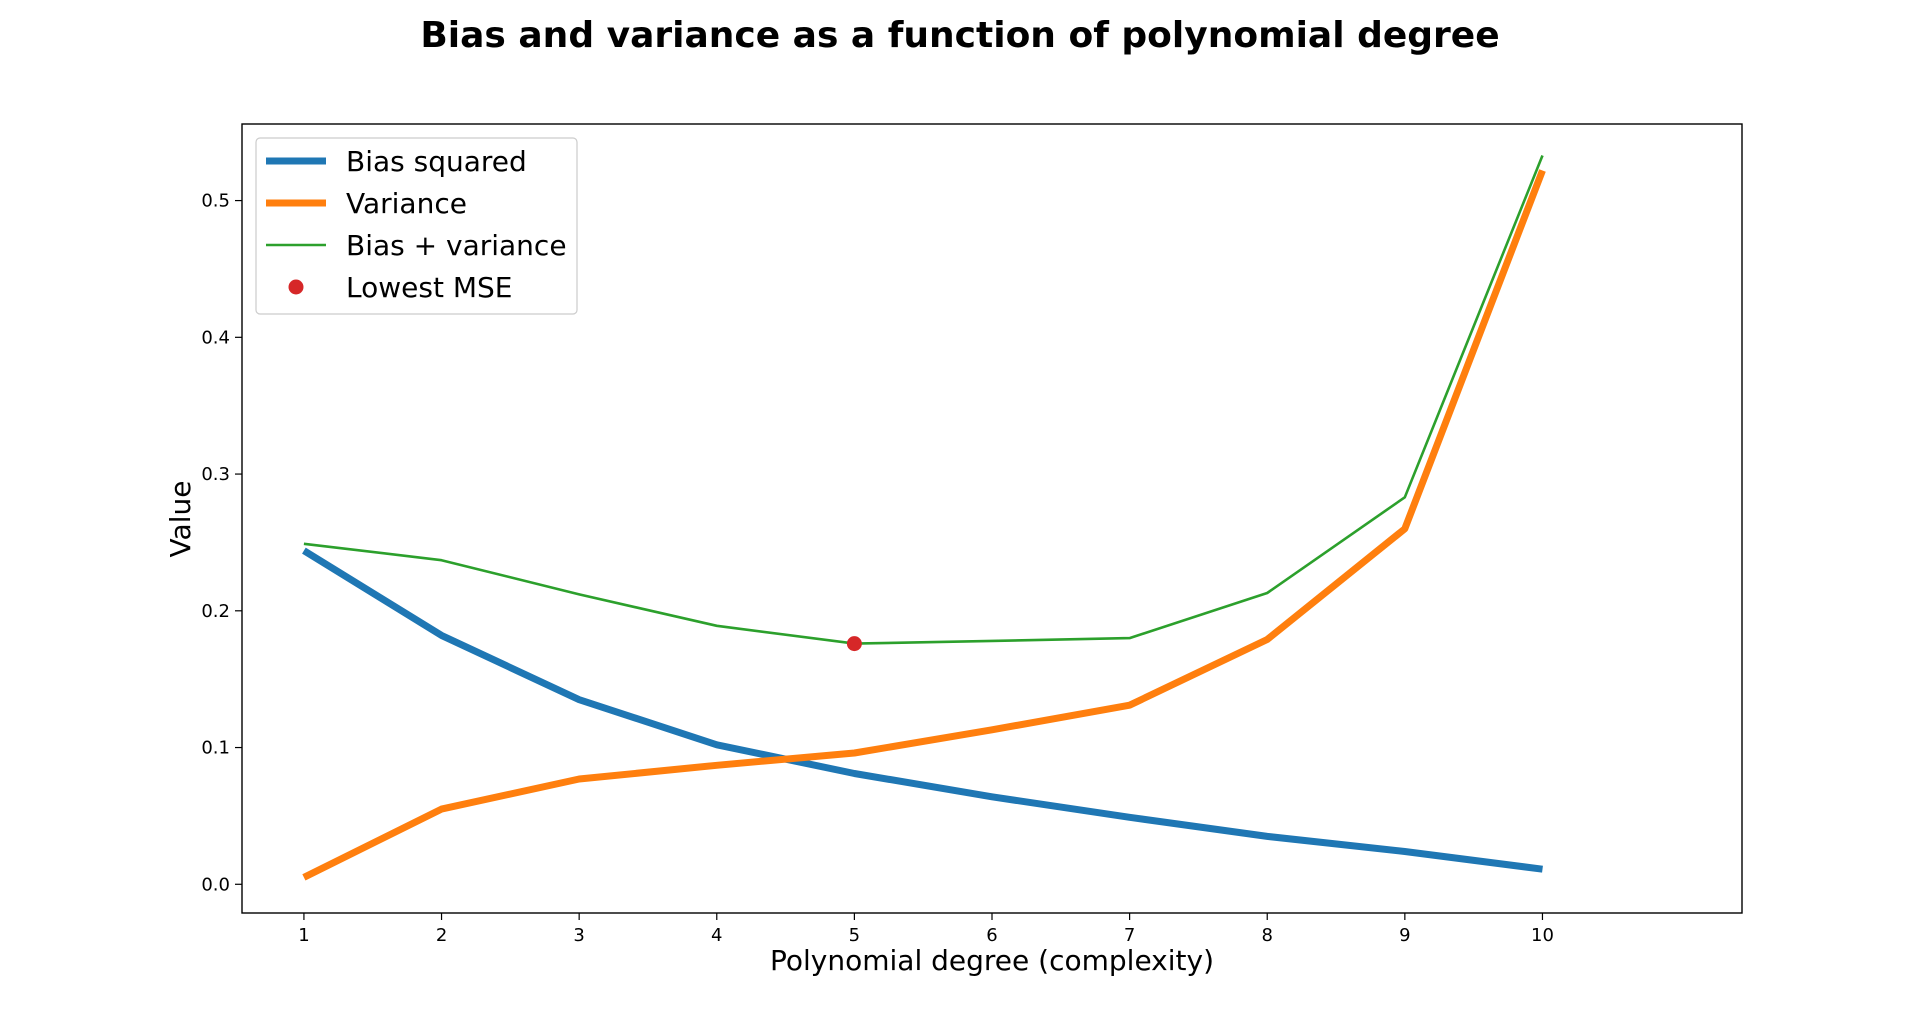 The height and width of the screenshot is (1017, 1920). Describe the element at coordinates (215, 884) in the screenshot. I see `y-tick-label: 0.0` at that location.